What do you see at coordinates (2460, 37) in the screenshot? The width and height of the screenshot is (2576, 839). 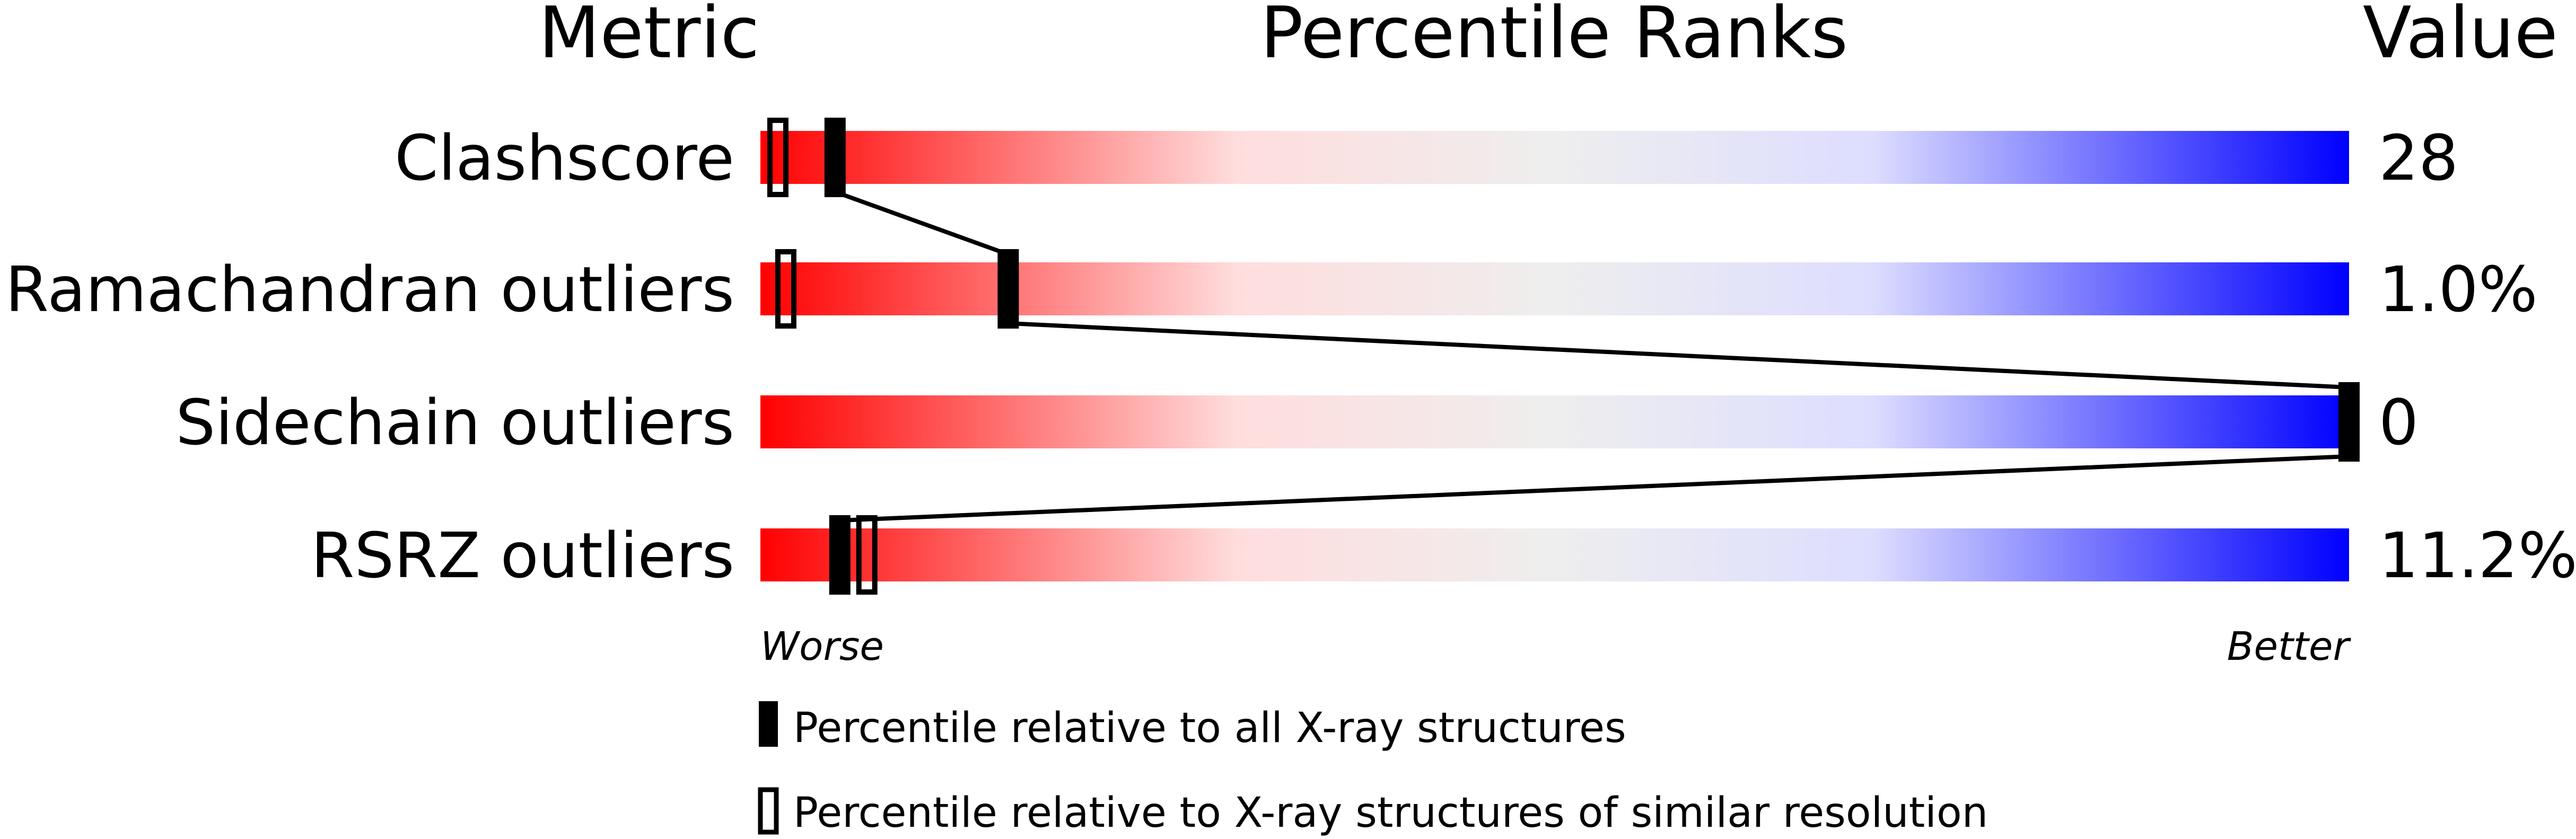 I see `header-value: Value` at bounding box center [2460, 37].